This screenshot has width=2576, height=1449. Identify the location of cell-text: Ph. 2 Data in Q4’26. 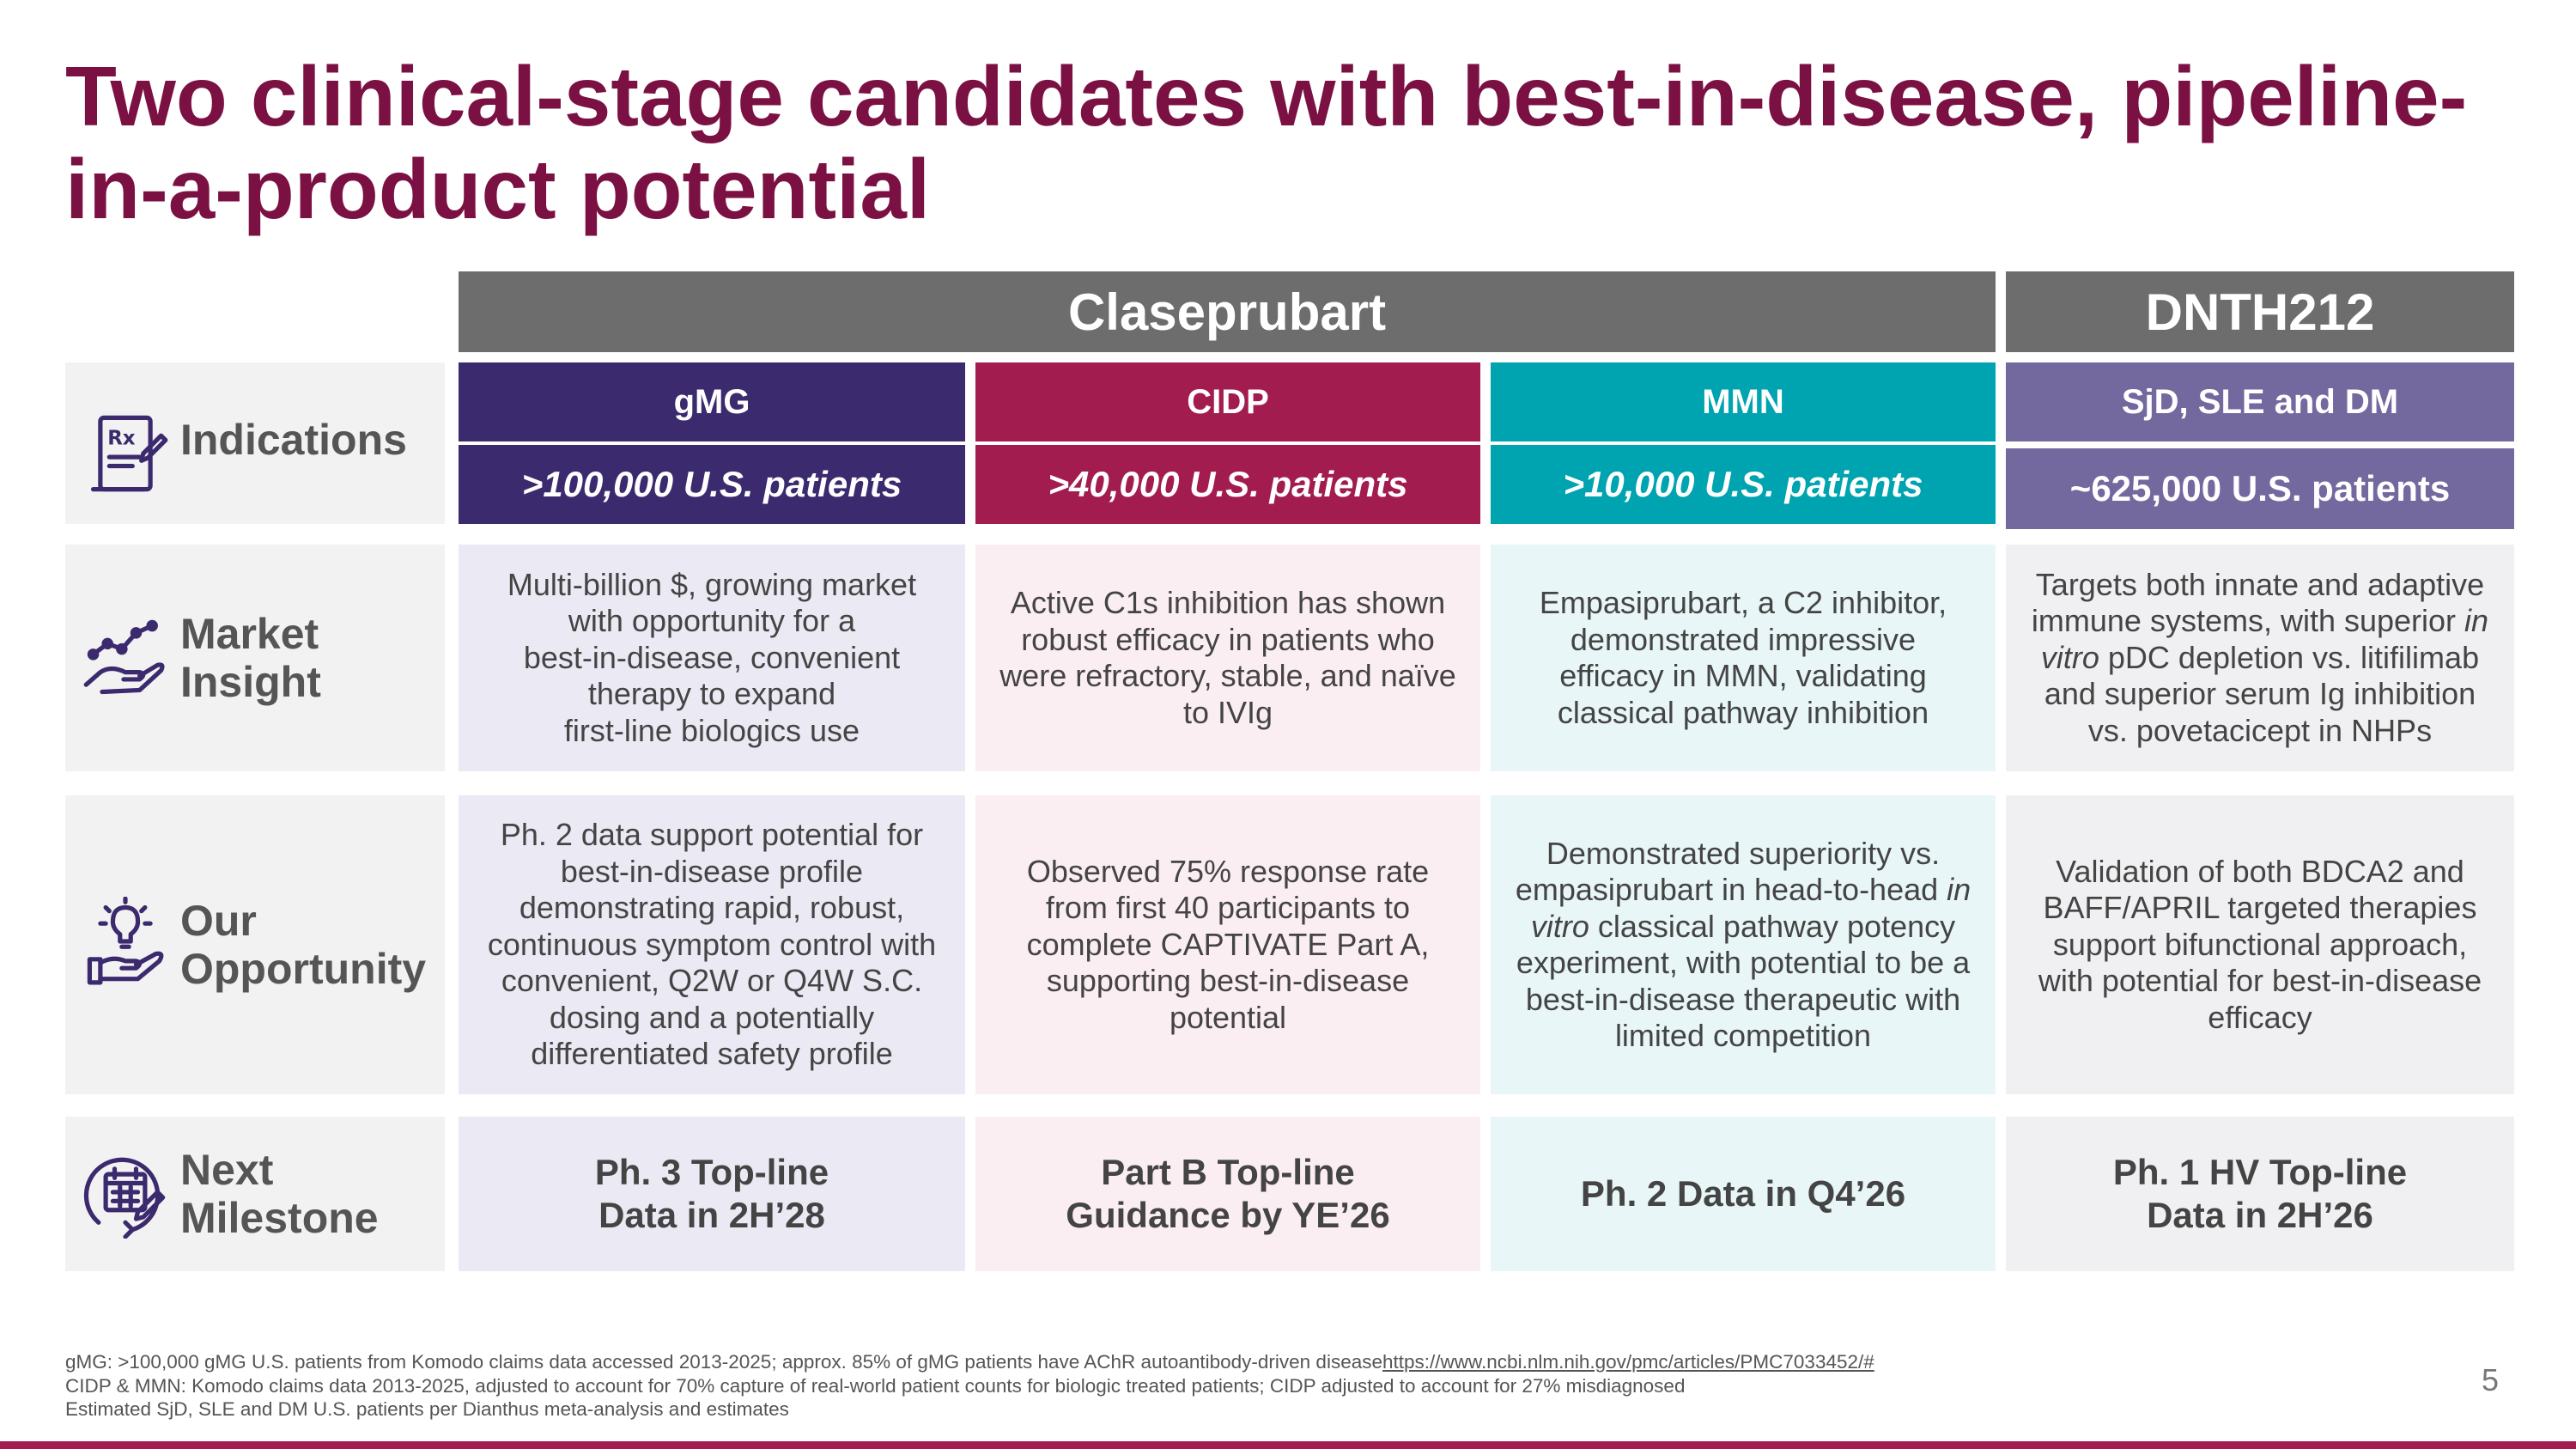
(1743, 1193).